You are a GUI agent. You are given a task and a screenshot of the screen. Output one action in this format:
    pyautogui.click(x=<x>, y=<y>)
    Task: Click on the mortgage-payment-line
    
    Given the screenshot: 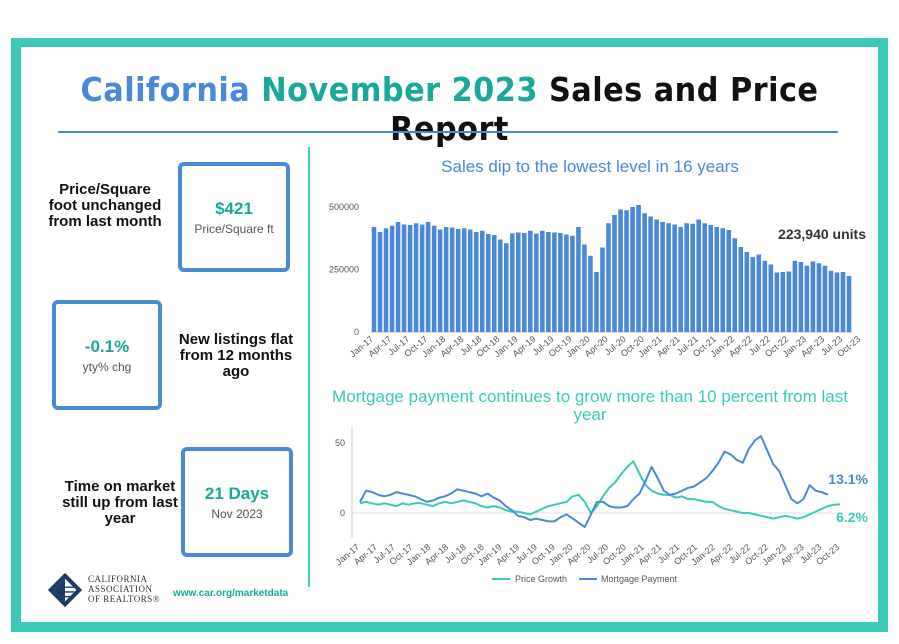 What is the action you would take?
    pyautogui.click(x=594, y=481)
    